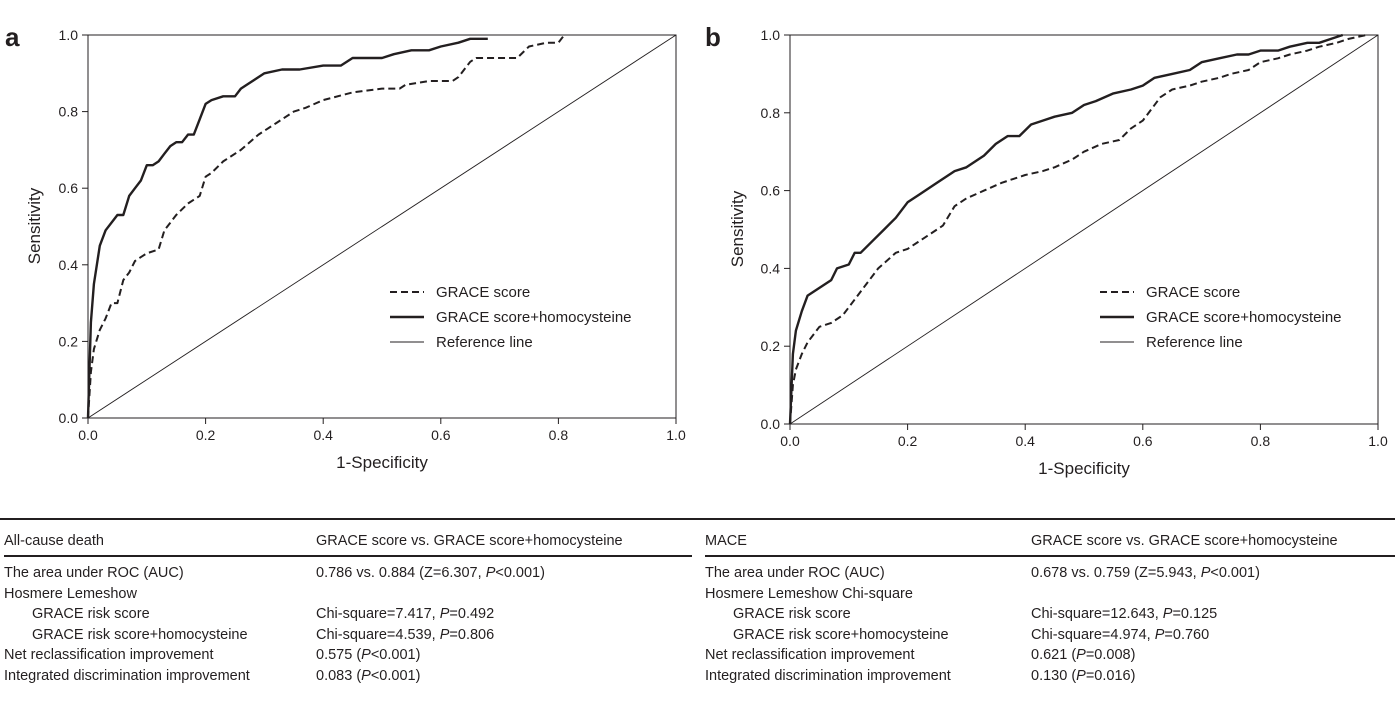 The image size is (1395, 719). What do you see at coordinates (809, 593) in the screenshot?
I see `row-label: Hosmere Lemeshow Chi-square` at bounding box center [809, 593].